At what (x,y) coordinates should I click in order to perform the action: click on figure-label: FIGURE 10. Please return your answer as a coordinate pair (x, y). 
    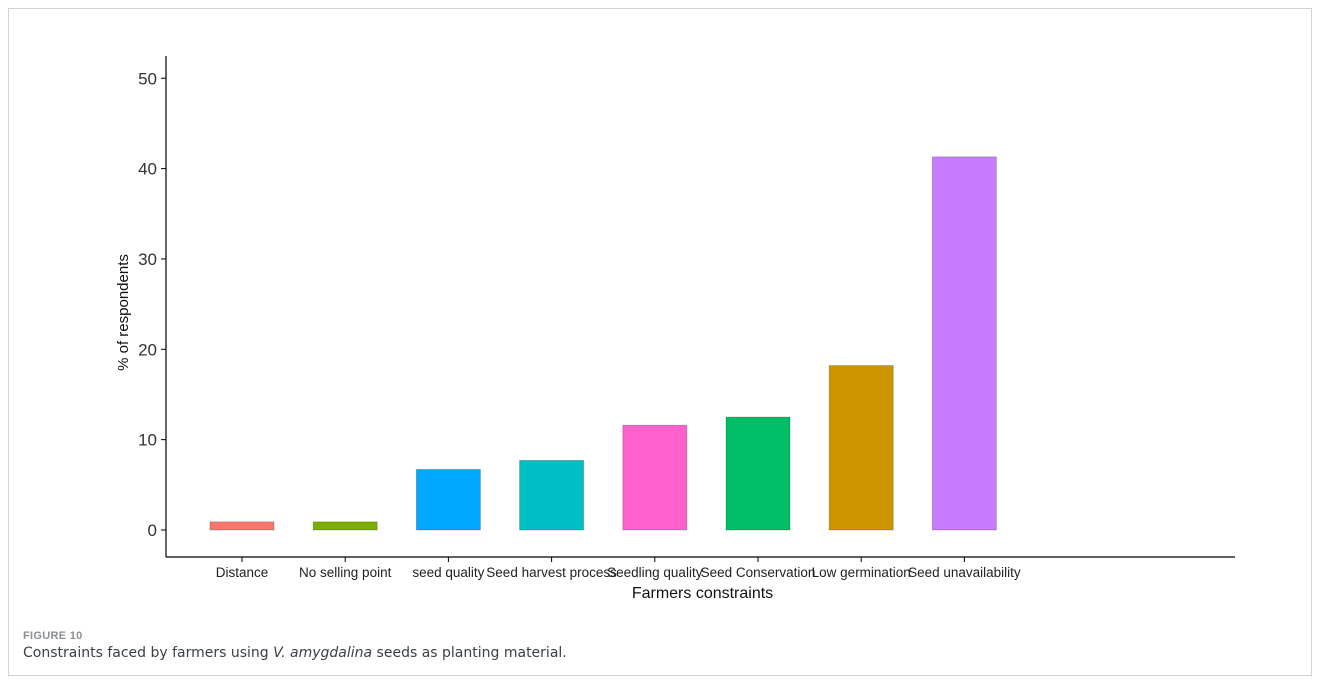
    Looking at the image, I should click on (53, 636).